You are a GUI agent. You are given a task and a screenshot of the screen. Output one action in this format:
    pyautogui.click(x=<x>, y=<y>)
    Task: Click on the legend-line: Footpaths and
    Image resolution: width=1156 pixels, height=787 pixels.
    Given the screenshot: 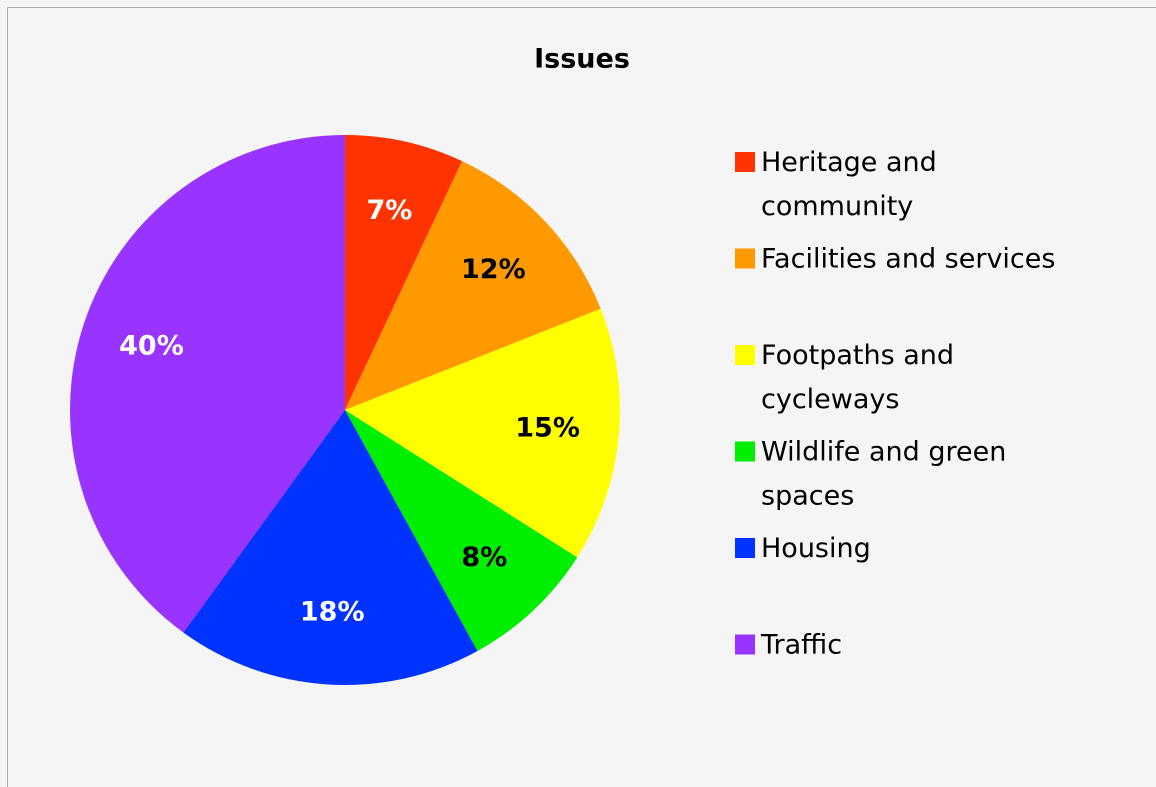 What is the action you would take?
    pyautogui.click(x=857, y=355)
    